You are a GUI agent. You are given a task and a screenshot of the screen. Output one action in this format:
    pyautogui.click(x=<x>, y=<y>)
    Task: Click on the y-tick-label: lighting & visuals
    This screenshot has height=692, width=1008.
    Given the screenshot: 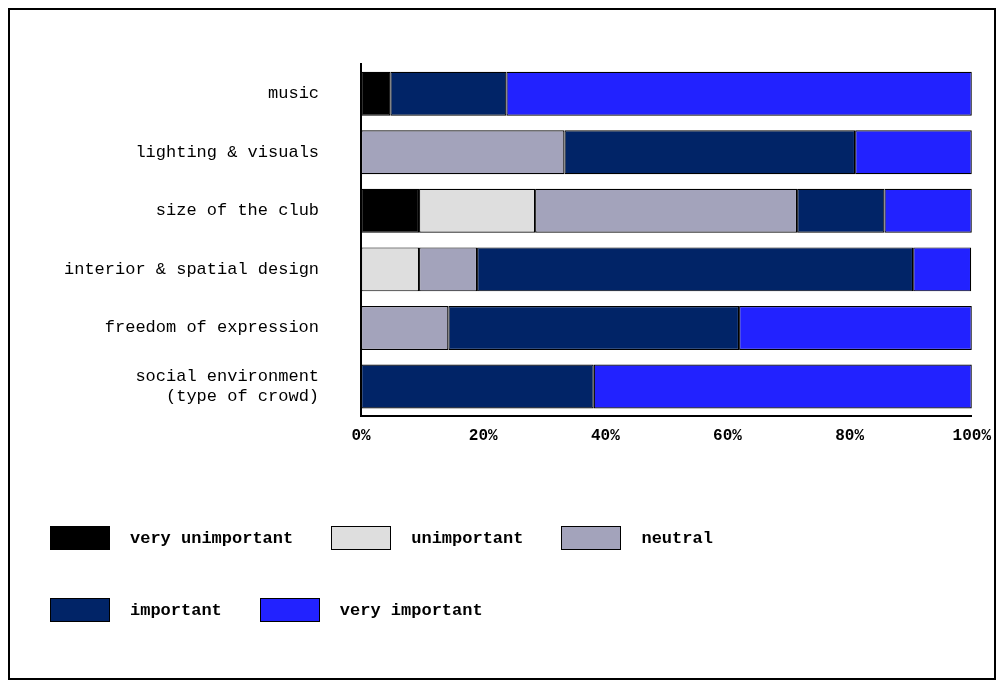 What is the action you would take?
    pyautogui.click(x=227, y=152)
    